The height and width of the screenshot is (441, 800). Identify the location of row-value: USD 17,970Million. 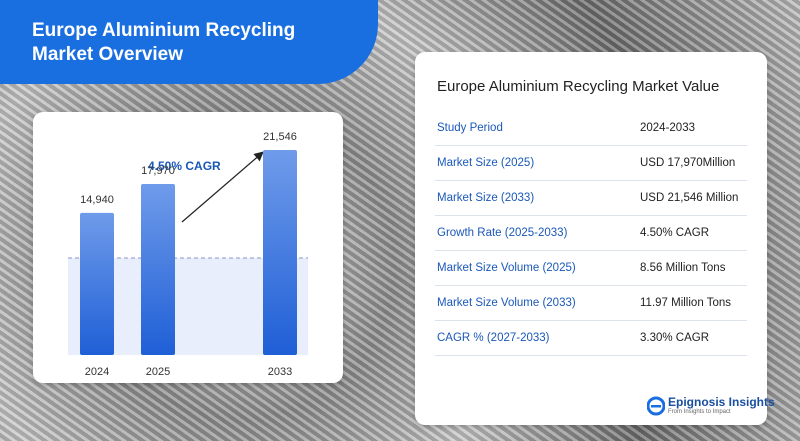
(688, 163).